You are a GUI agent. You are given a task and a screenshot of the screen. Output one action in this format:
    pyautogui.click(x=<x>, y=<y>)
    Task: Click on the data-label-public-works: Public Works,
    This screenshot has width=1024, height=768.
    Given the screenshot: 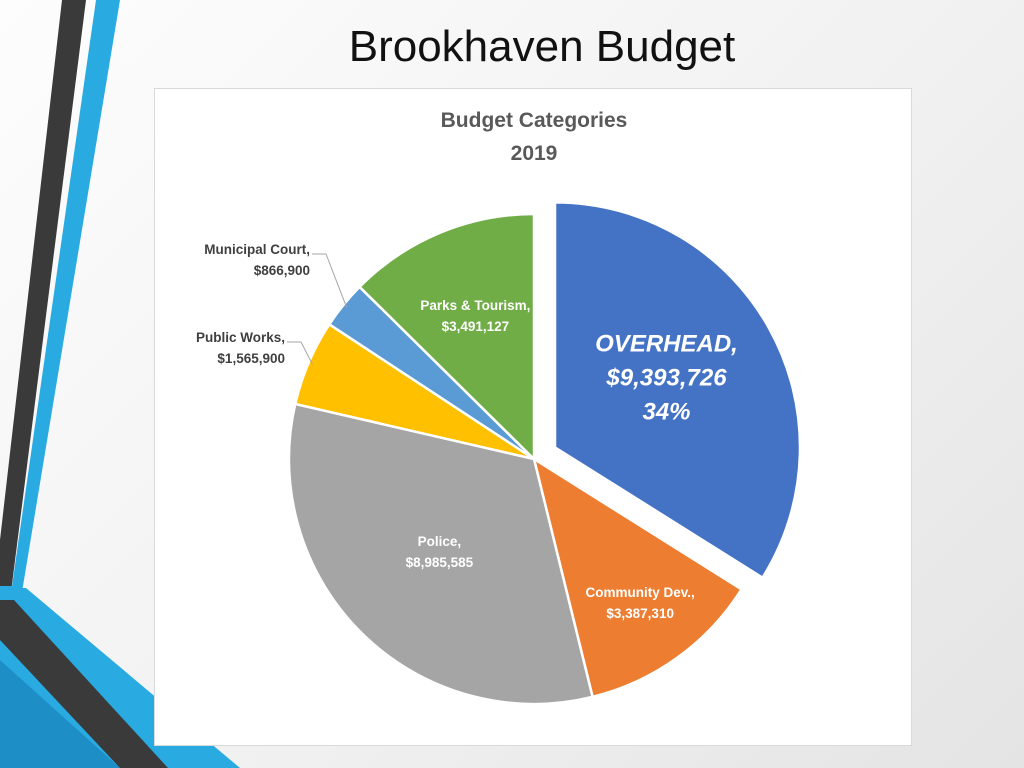 What is the action you would take?
    pyautogui.click(x=240, y=337)
    